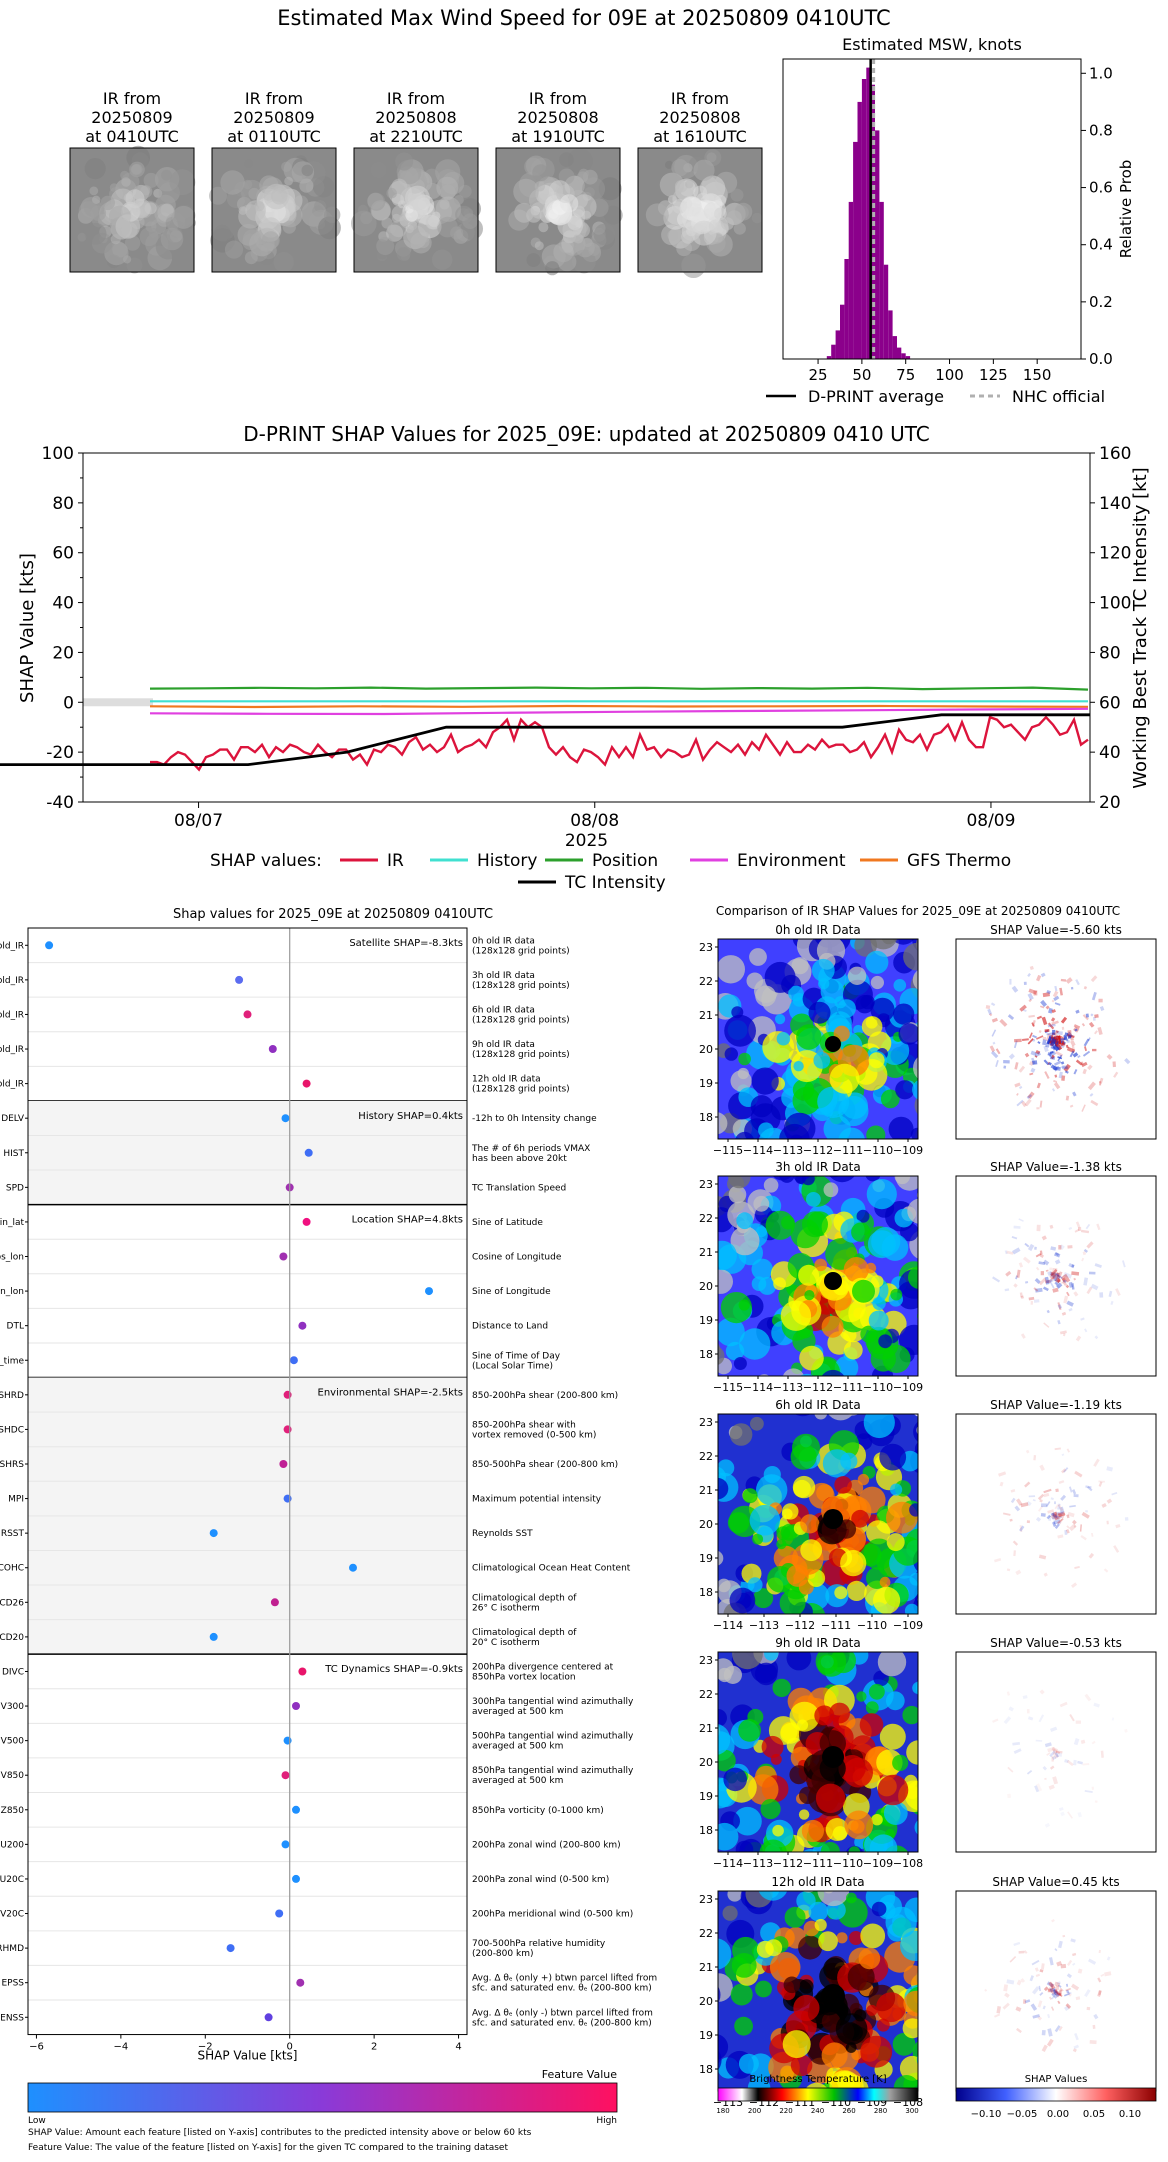 This screenshot has height=2162, width=1168. What do you see at coordinates (521, 1090) in the screenshot?
I see `feature-description: (128x128 grid points)` at bounding box center [521, 1090].